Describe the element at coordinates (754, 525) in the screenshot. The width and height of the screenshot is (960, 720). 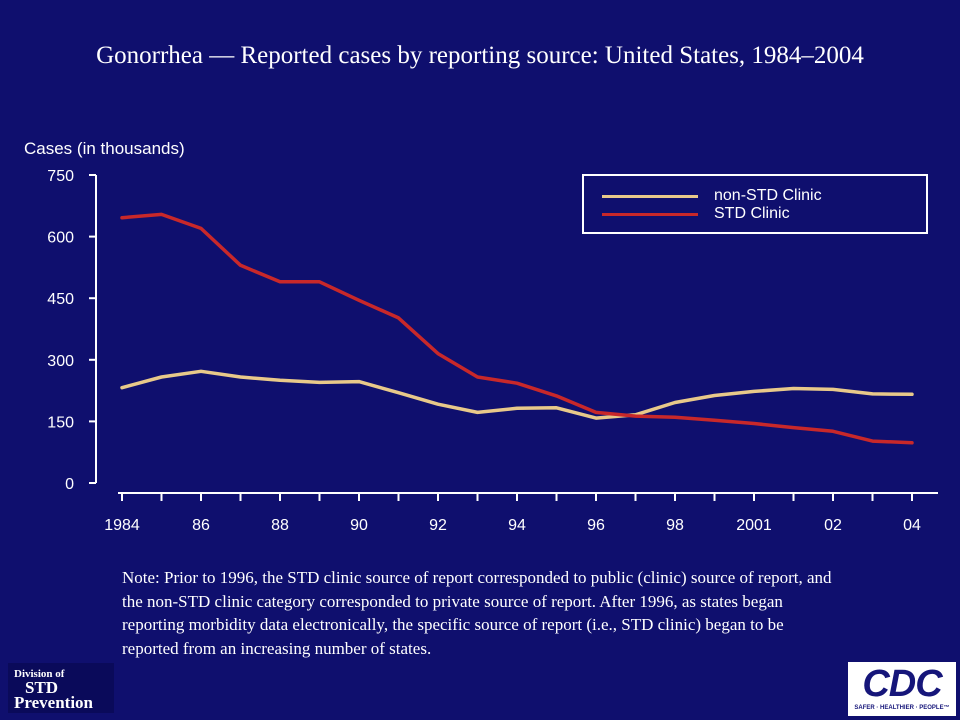
I see `x-tick-label: 2001` at that location.